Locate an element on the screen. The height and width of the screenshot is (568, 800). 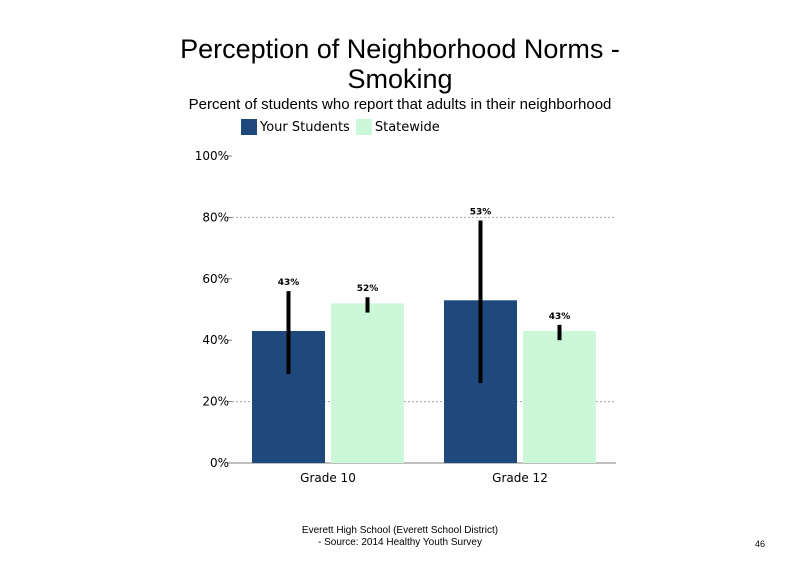
legend-item-your-students: Your Students is located at coordinates (295, 127).